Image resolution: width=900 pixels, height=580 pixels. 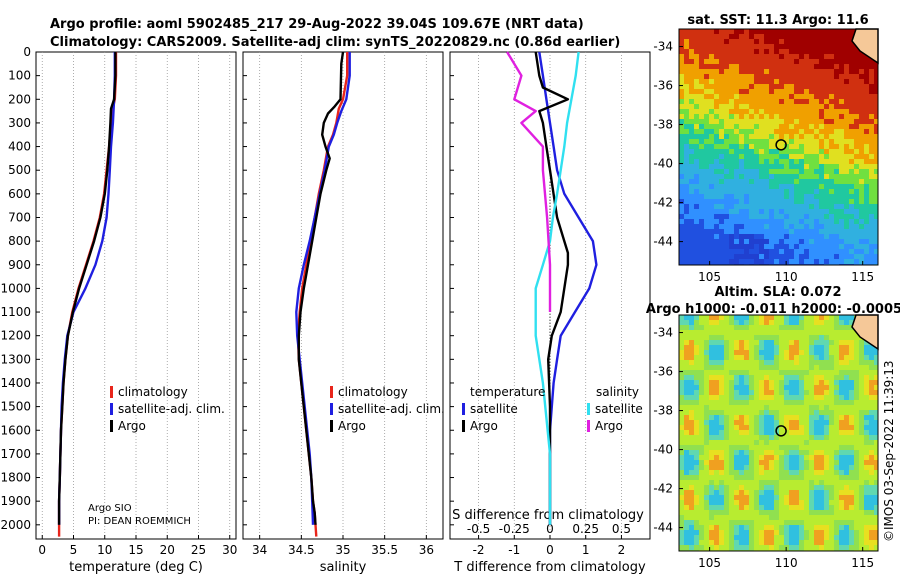 I want to click on y-tick-label: 0, so click(x=27, y=52).